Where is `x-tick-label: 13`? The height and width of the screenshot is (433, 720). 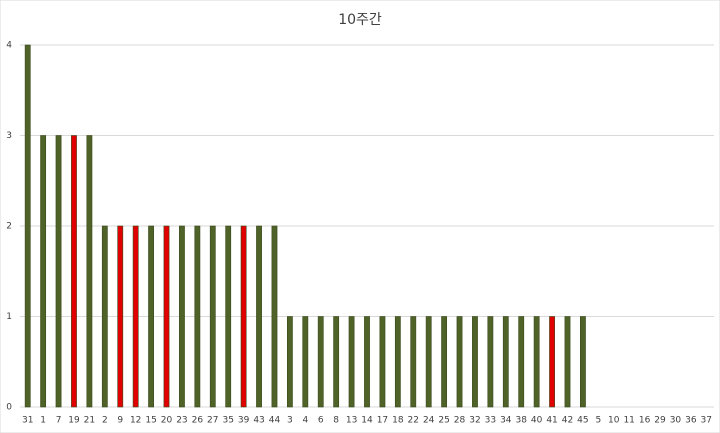
x-tick-label: 13 is located at coordinates (351, 421).